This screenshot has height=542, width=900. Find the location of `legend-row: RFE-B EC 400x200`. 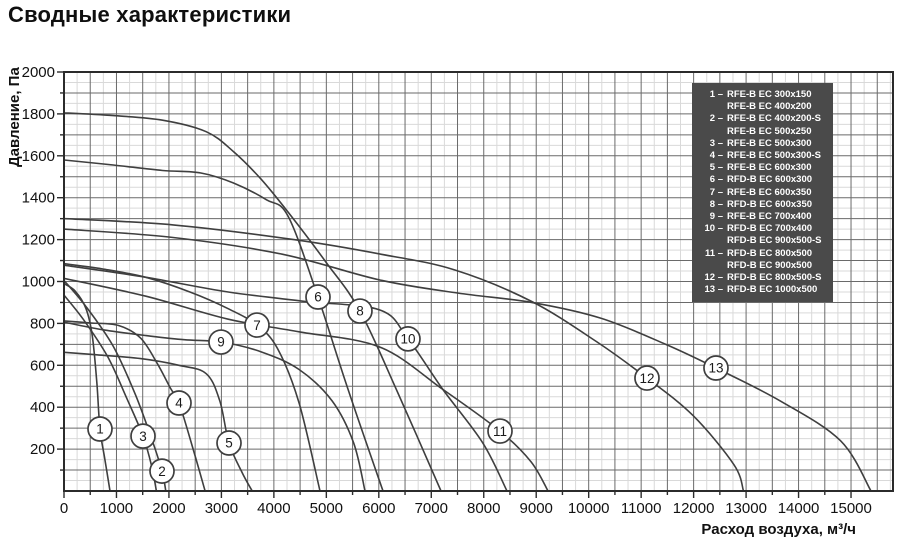

legend-row: RFE-B EC 400x200 is located at coordinates (763, 107).